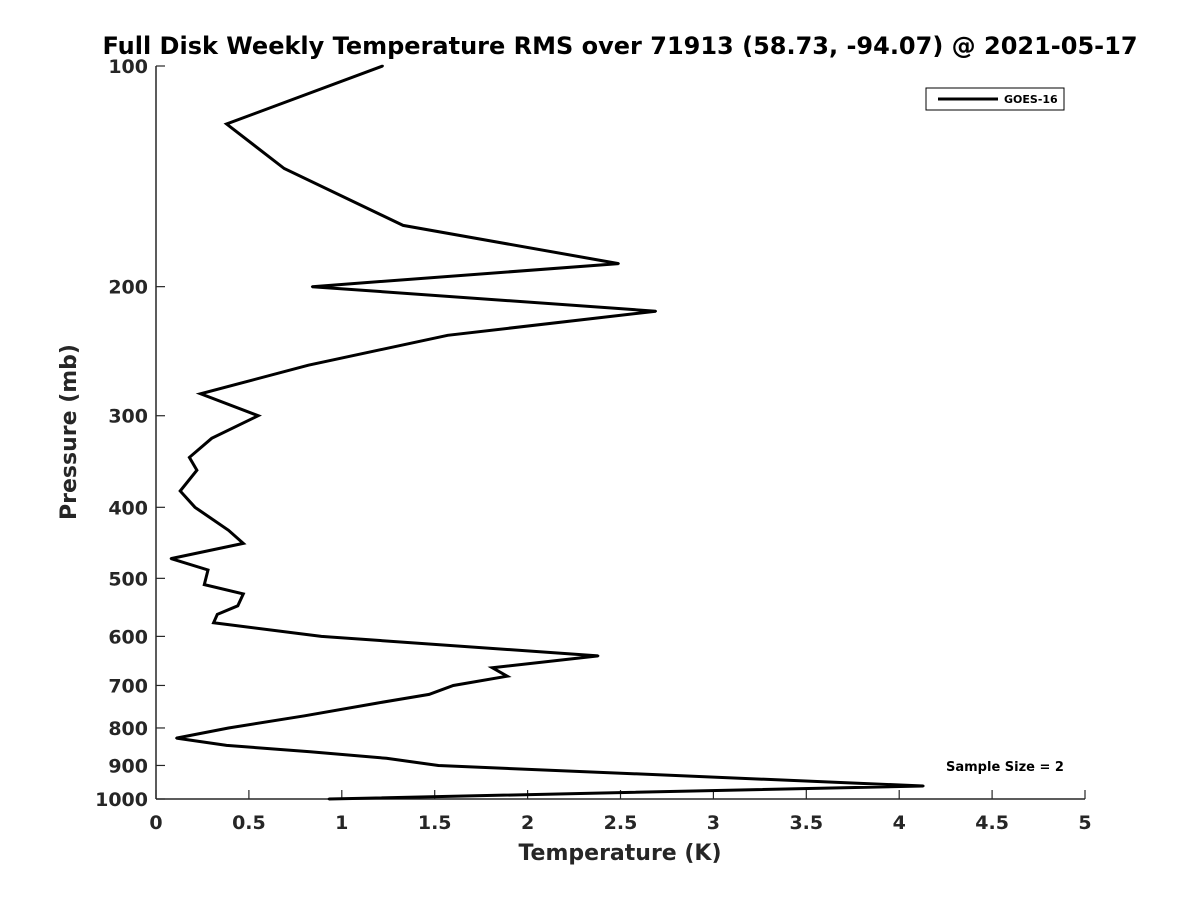  What do you see at coordinates (121, 800) in the screenshot?
I see `y-tick-label: 1000` at bounding box center [121, 800].